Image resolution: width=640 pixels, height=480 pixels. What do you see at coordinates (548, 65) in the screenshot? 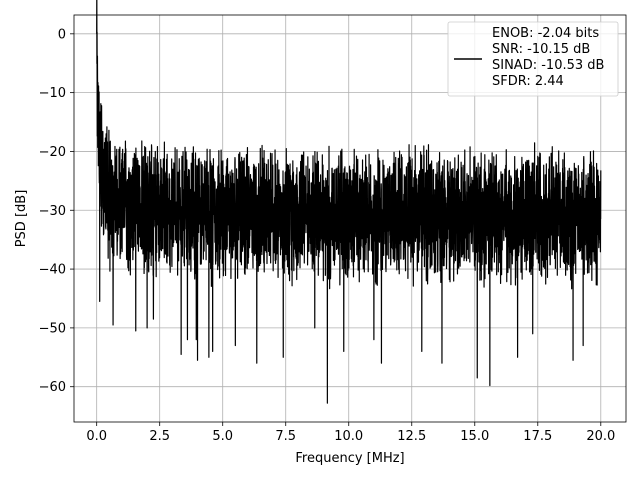
I see `legend-entry-sinad: SINAD: -10.53 dB` at bounding box center [548, 65].